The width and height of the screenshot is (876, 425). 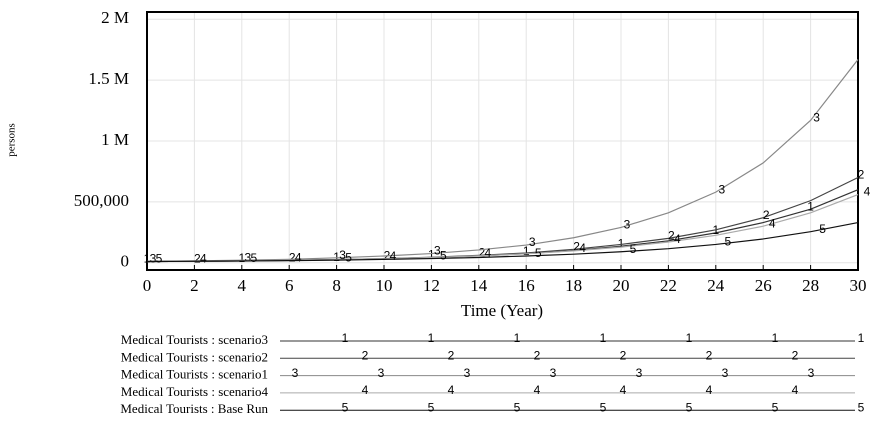 I want to click on x-tick-label: 24, so click(x=716, y=285).